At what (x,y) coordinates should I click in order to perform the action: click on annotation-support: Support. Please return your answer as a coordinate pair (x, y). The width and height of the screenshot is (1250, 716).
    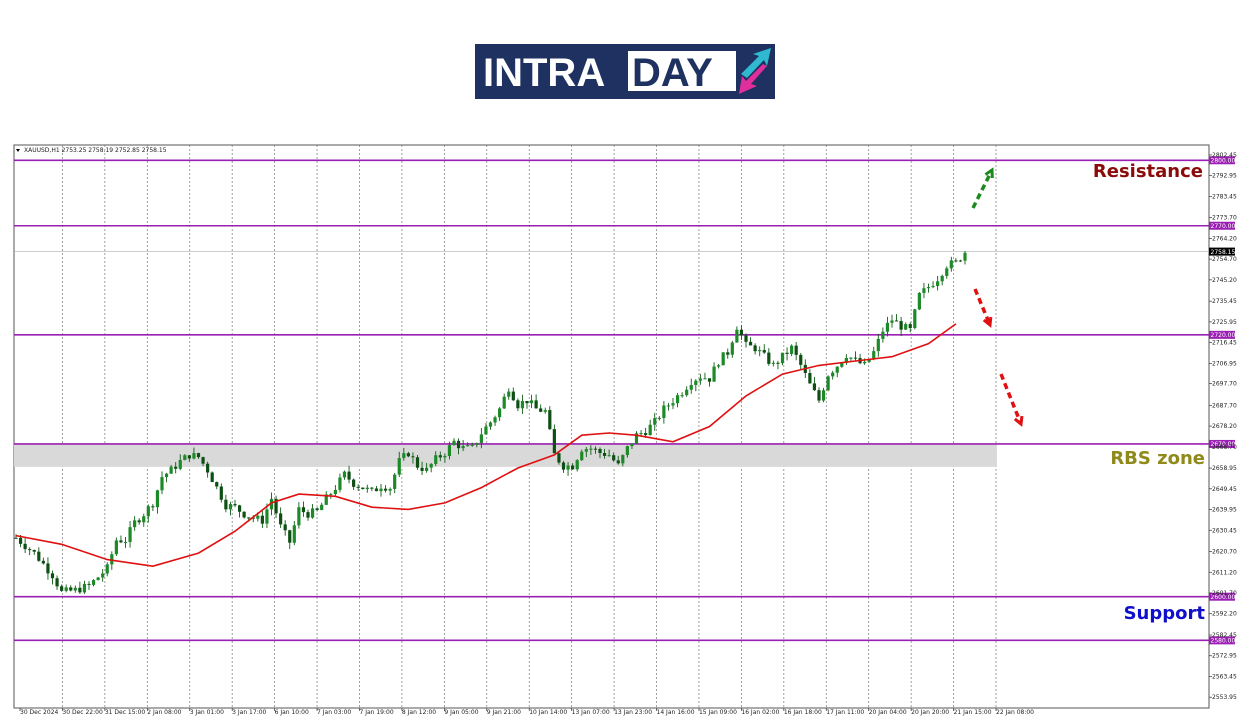
    Looking at the image, I should click on (1165, 613).